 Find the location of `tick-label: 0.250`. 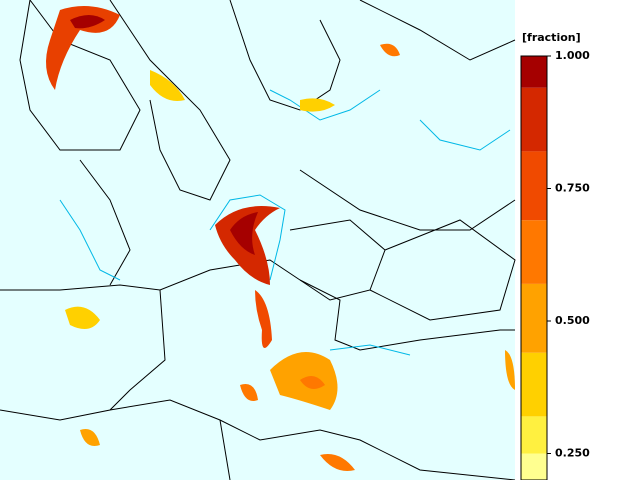

tick-label: 0.250 is located at coordinates (572, 453).